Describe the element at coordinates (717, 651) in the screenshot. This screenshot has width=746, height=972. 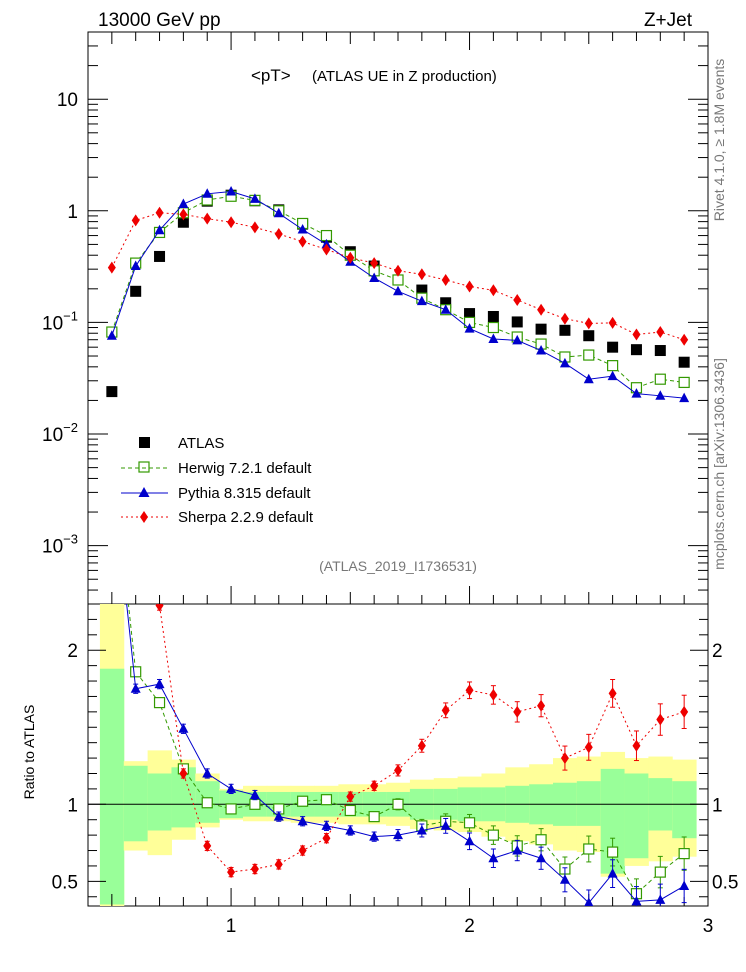
I see `ratio-y-tick-label-right: 2` at that location.